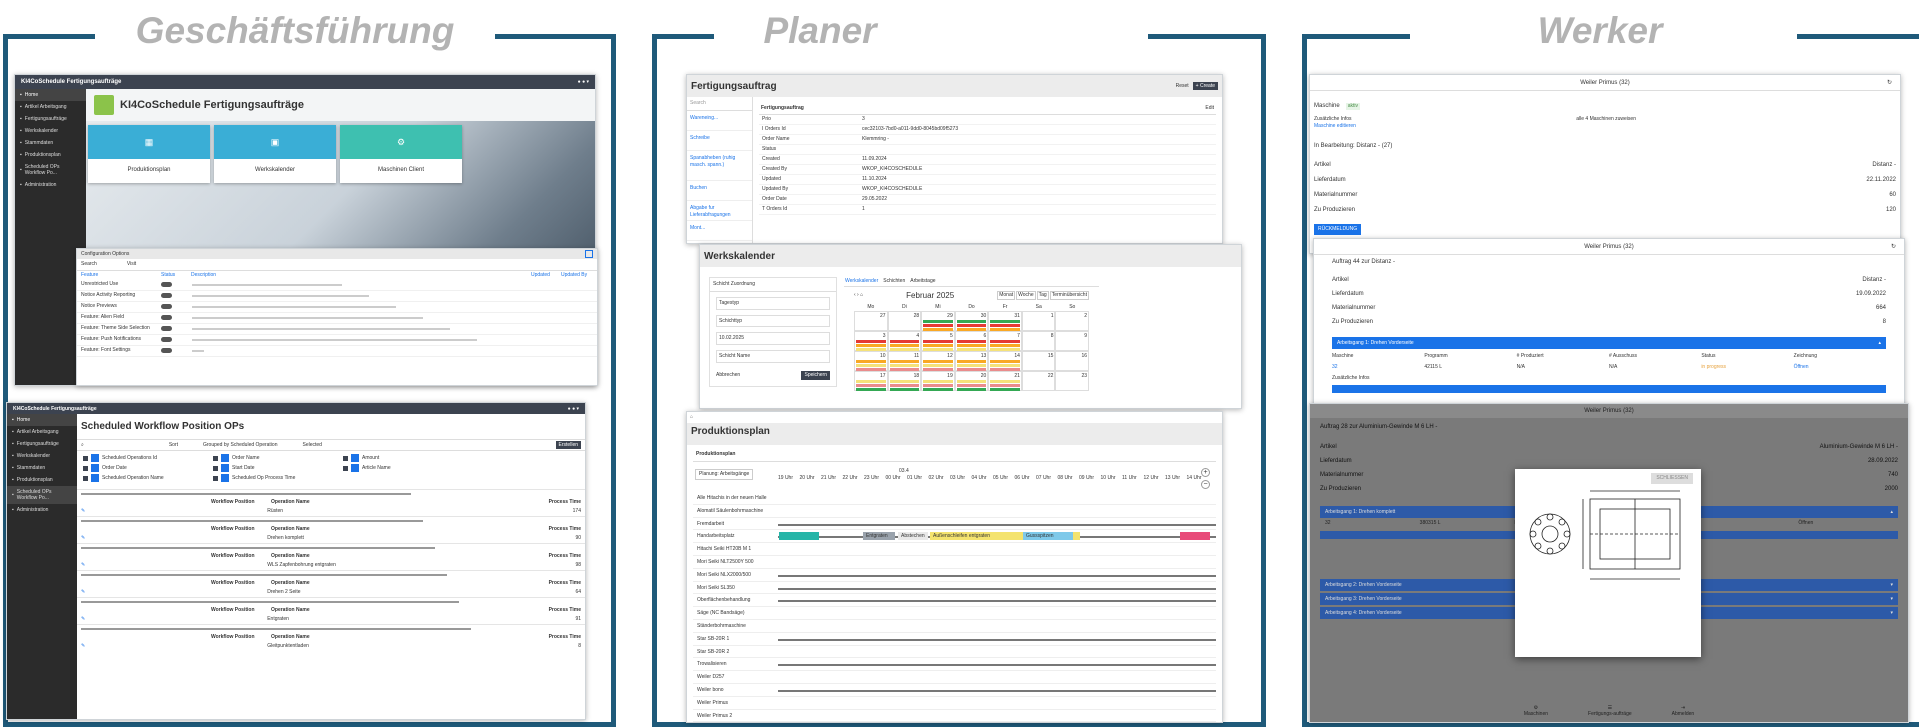  Describe the element at coordinates (954, 703) in the screenshot. I see `pp-machine-row: Weiler Primus` at that location.